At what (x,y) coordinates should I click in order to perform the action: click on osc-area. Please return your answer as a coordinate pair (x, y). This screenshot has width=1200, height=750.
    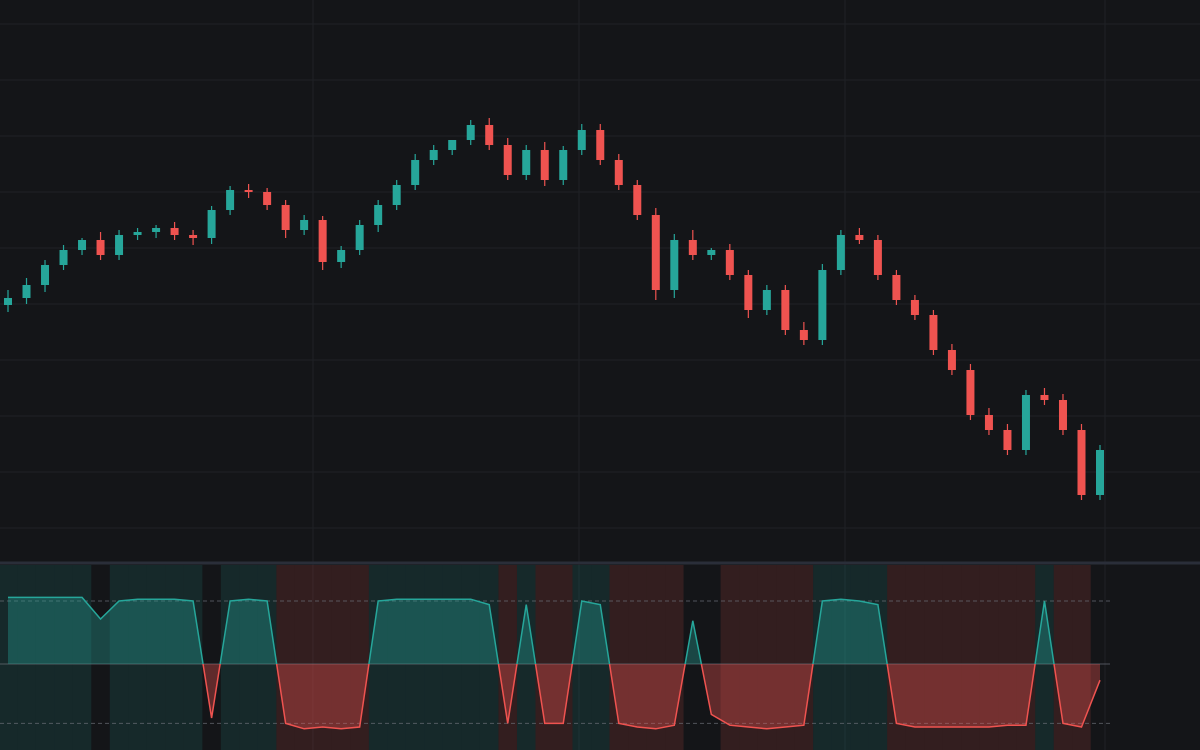
    Looking at the image, I should click on (554, 630).